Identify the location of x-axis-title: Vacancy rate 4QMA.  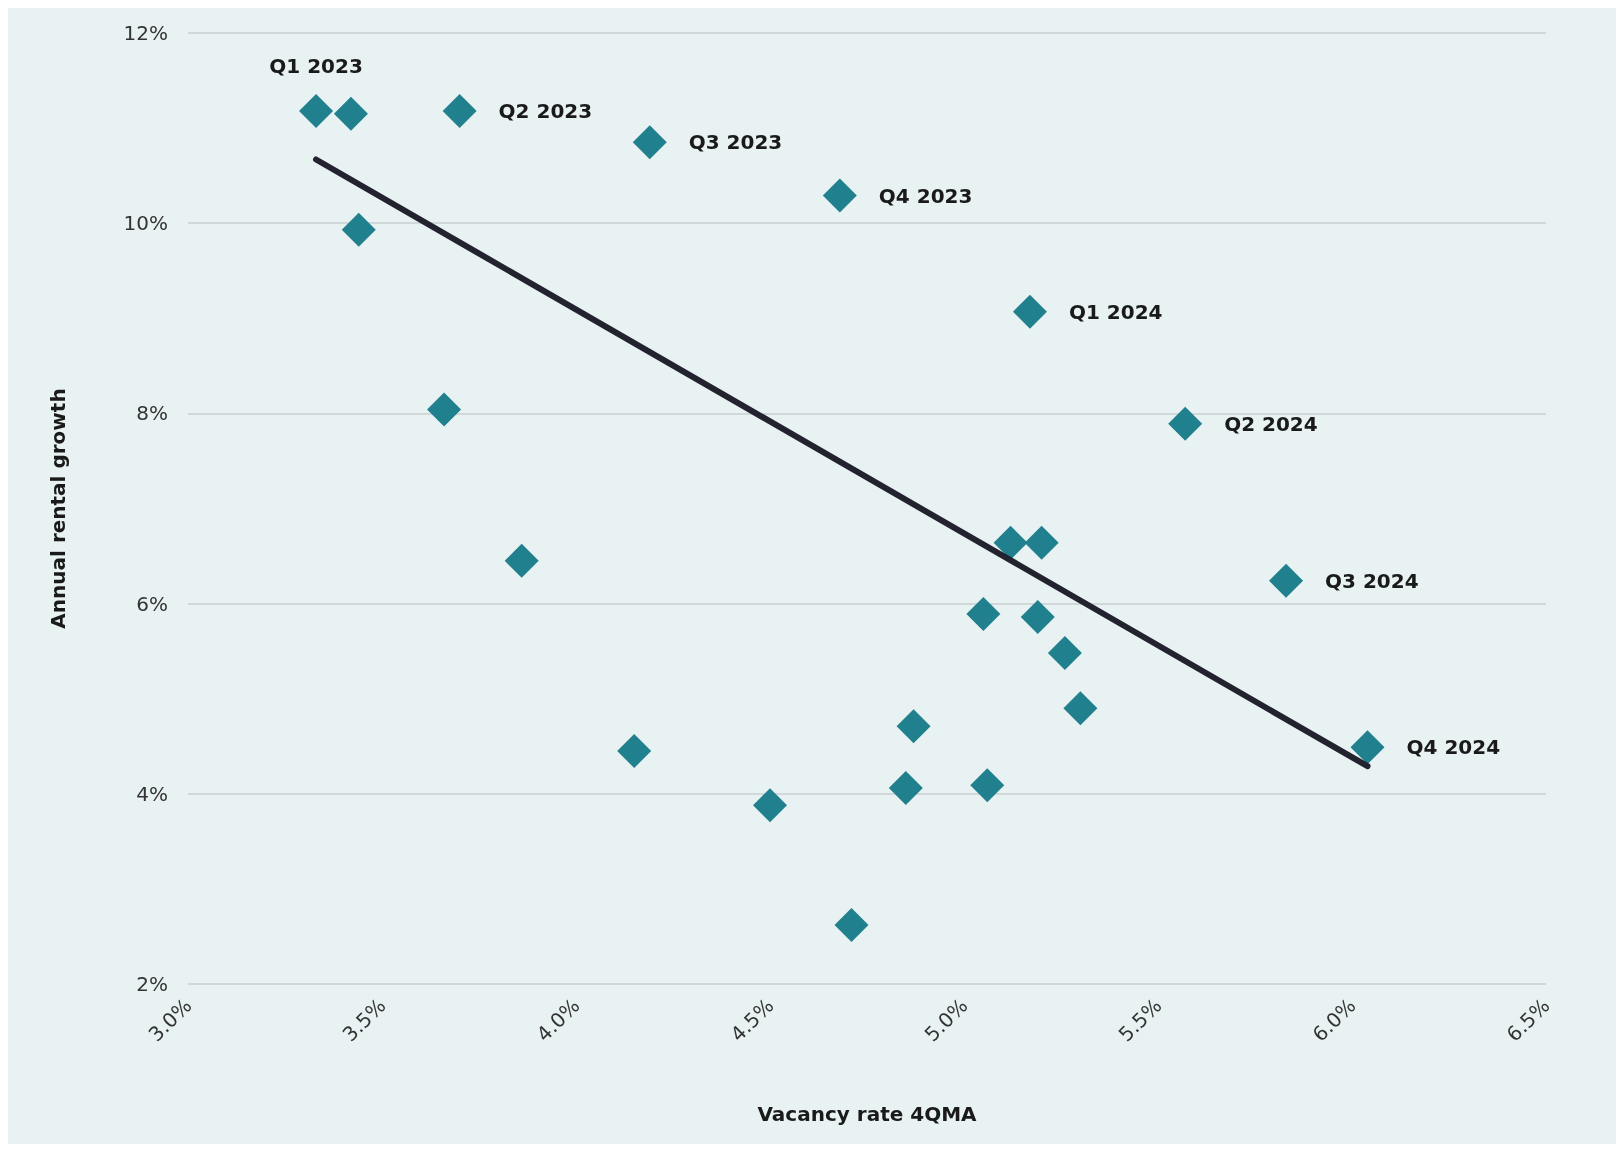
(867, 1114).